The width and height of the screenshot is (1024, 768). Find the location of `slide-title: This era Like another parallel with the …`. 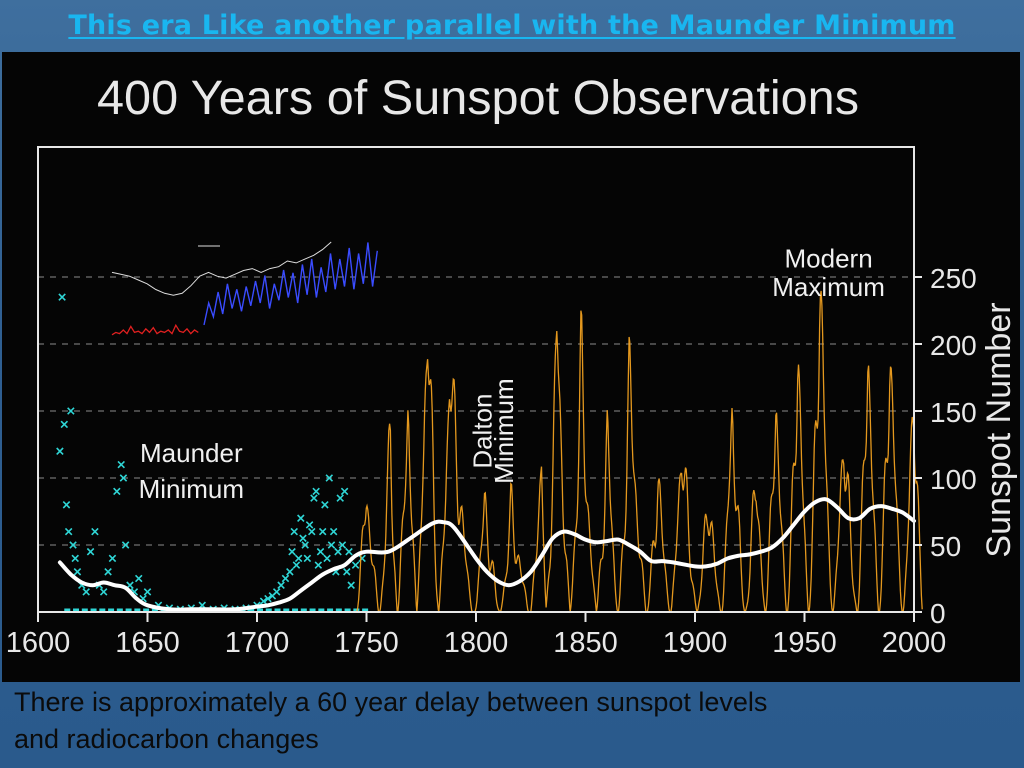

slide-title: This era Like another parallel with the … is located at coordinates (512, 25).